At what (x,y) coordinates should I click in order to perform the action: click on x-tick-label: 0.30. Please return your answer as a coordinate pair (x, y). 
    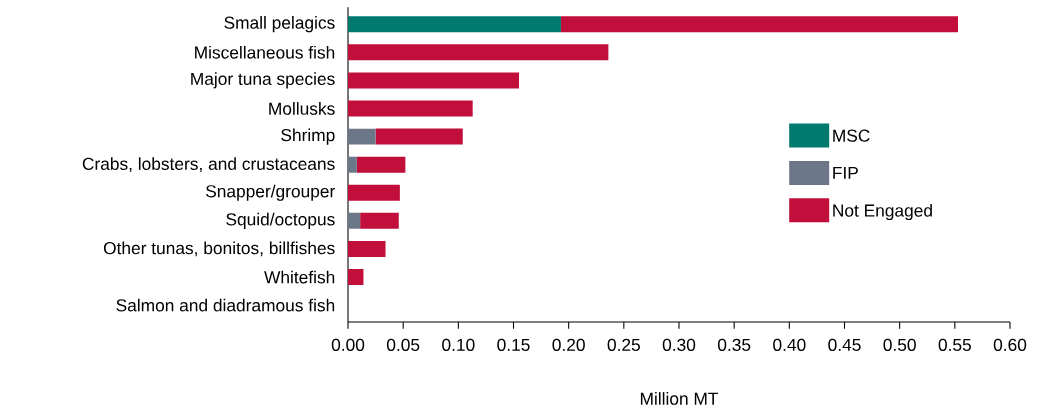
    Looking at the image, I should click on (679, 344).